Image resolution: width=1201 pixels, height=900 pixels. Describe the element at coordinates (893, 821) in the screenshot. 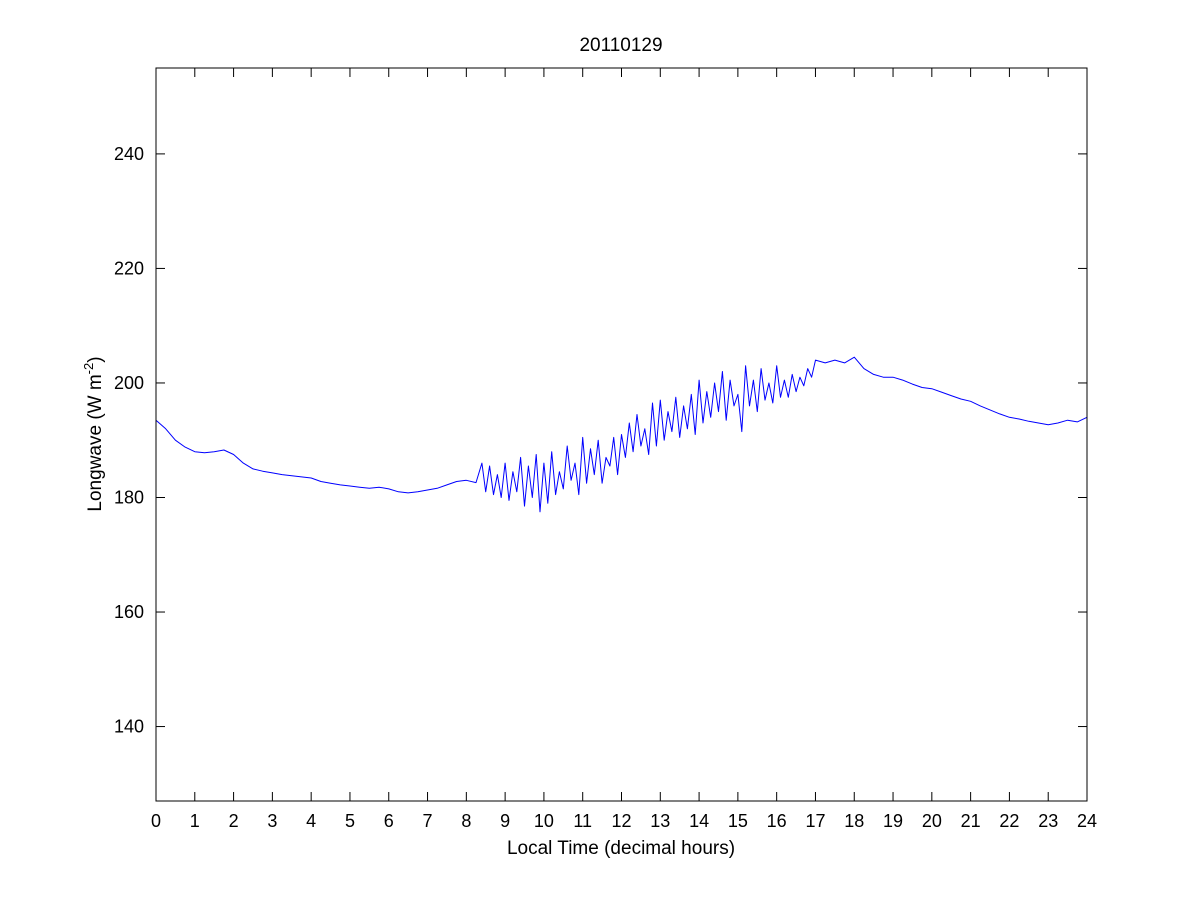

I see `x-tick-label: 19` at that location.